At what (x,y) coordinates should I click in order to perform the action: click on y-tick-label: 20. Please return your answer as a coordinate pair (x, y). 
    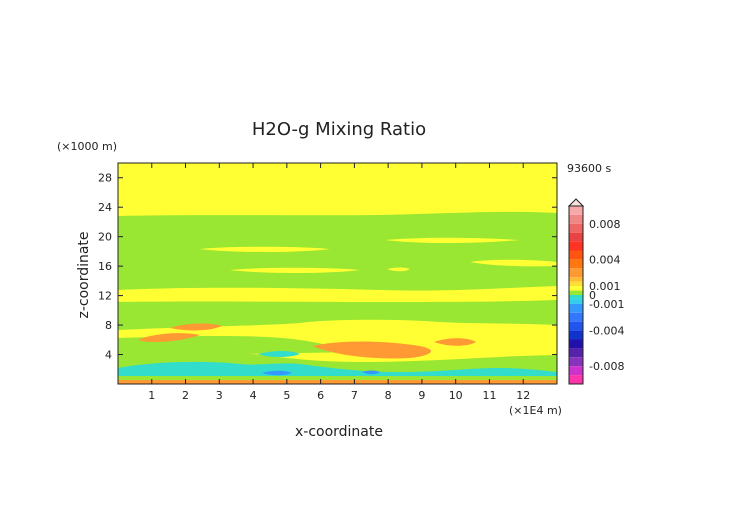
    Looking at the image, I should click on (105, 237).